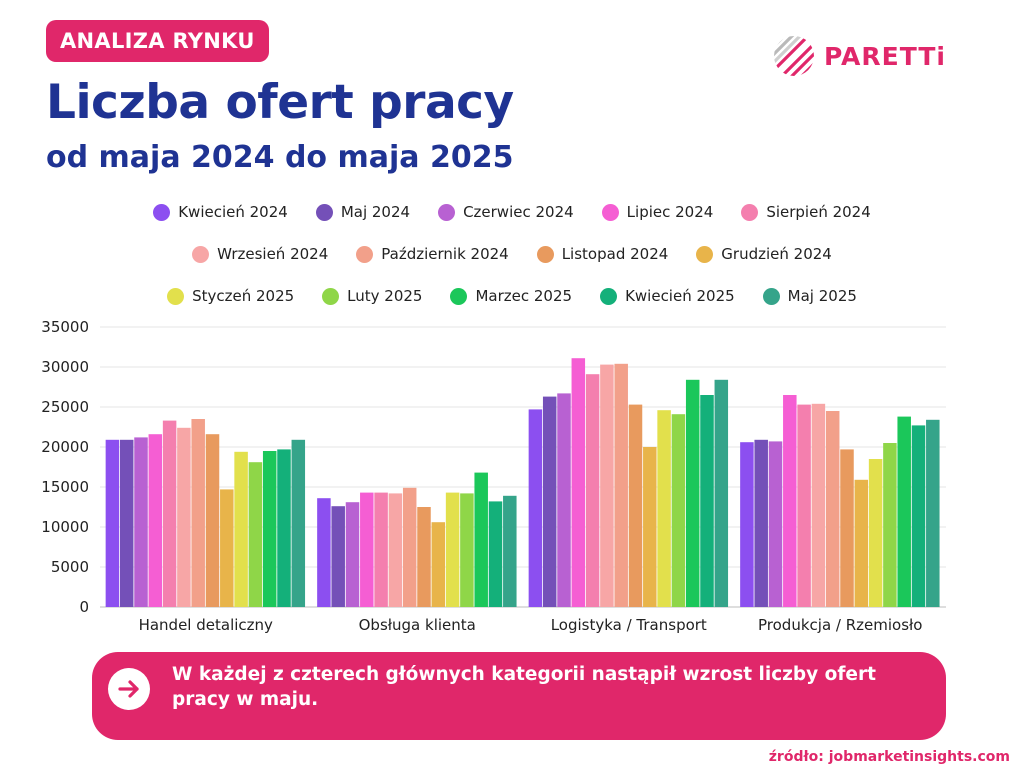 The height and width of the screenshot is (768, 1024). Describe the element at coordinates (65, 487) in the screenshot. I see `y-tick-label: 15000` at that location.